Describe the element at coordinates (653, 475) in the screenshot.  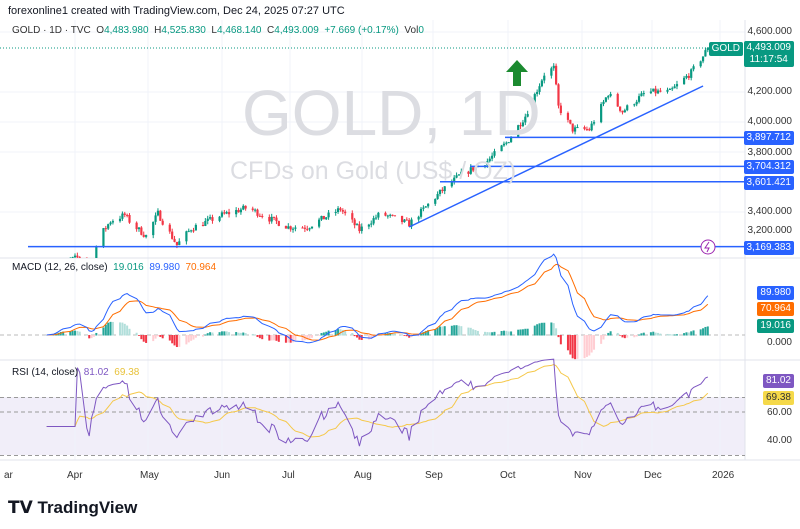
I see `time-tick: Dec` at that location.